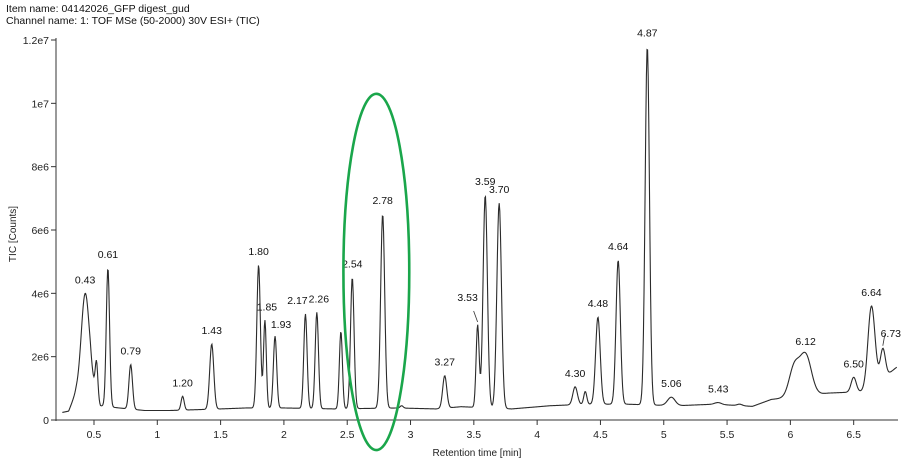  Describe the element at coordinates (485, 182) in the screenshot. I see `peak-label-3-59: 3.59` at that location.